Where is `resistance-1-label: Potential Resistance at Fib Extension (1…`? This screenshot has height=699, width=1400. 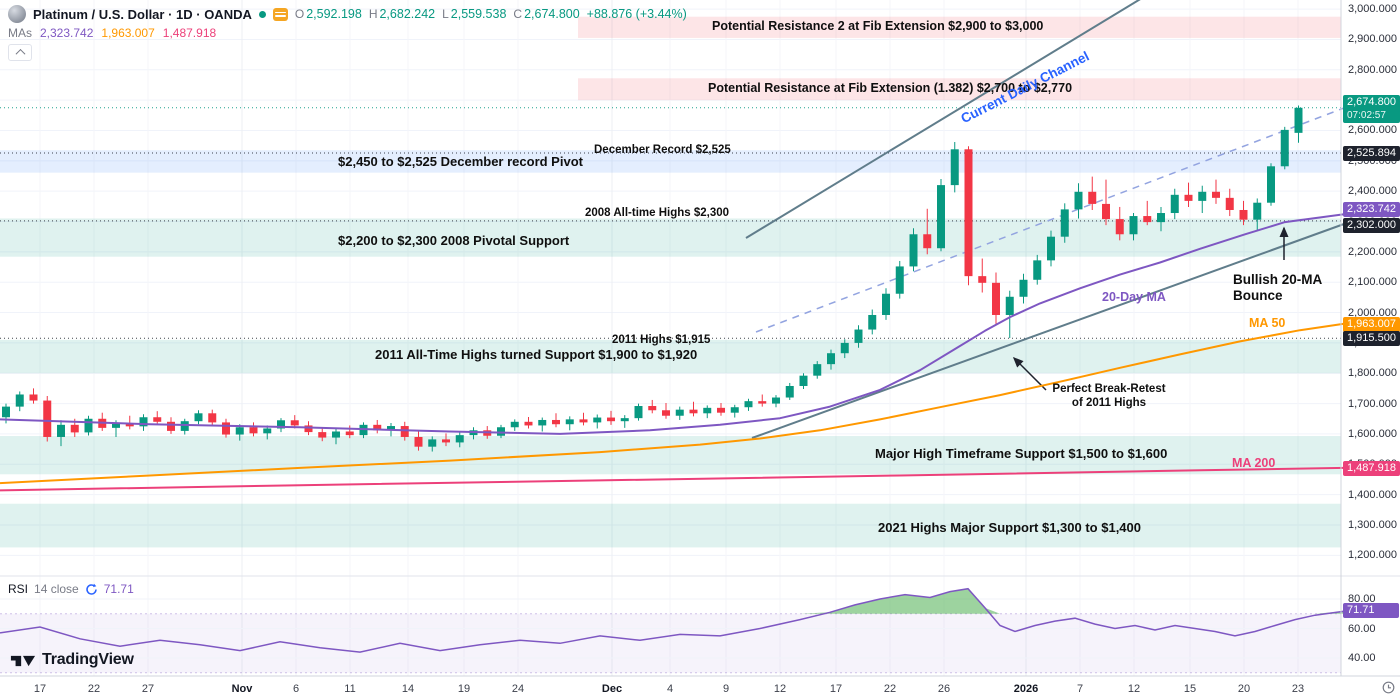 resistance-1-label: Potential Resistance at Fib Extension (1… is located at coordinates (890, 88).